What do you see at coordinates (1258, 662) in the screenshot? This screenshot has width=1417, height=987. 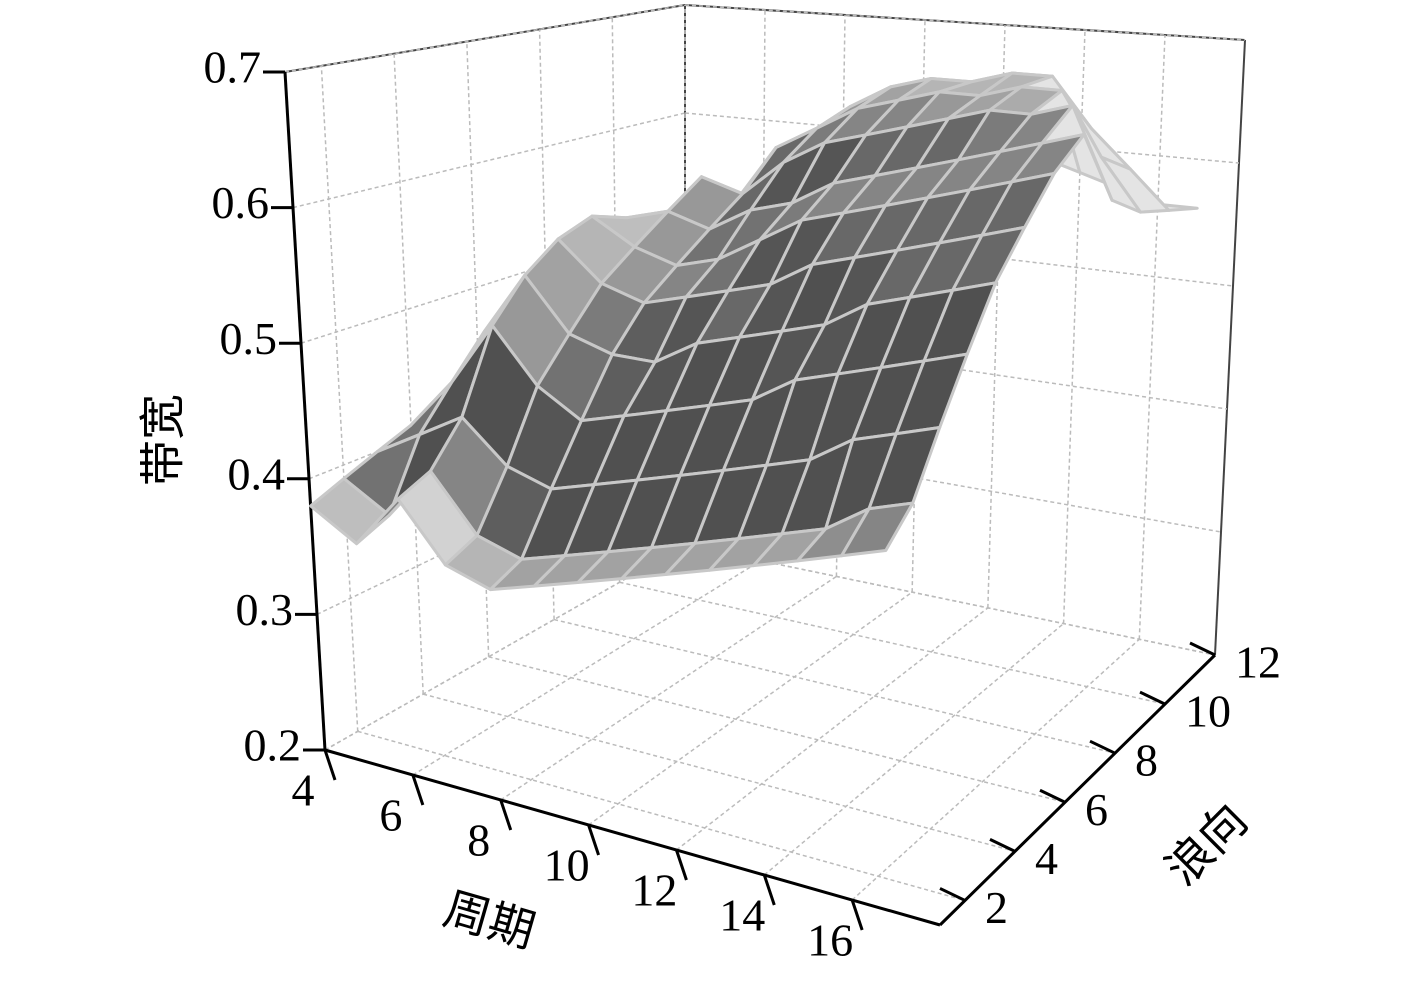 I see `y-tick-label: 12` at bounding box center [1258, 662].